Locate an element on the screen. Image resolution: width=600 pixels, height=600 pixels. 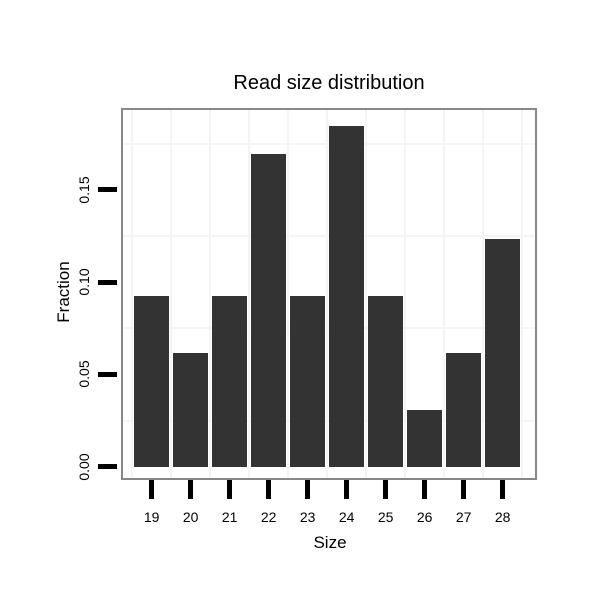
x-tick-label: 23 is located at coordinates (307, 517).